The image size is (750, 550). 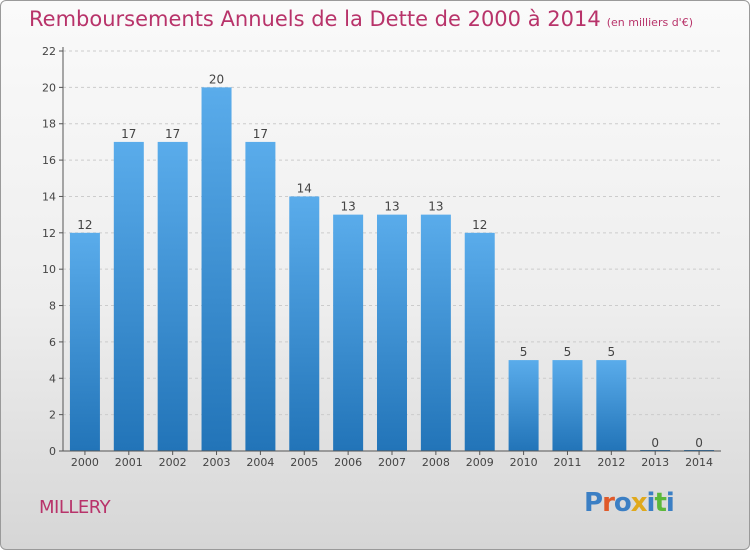 I want to click on x-tick-label: 2003, so click(x=217, y=462).